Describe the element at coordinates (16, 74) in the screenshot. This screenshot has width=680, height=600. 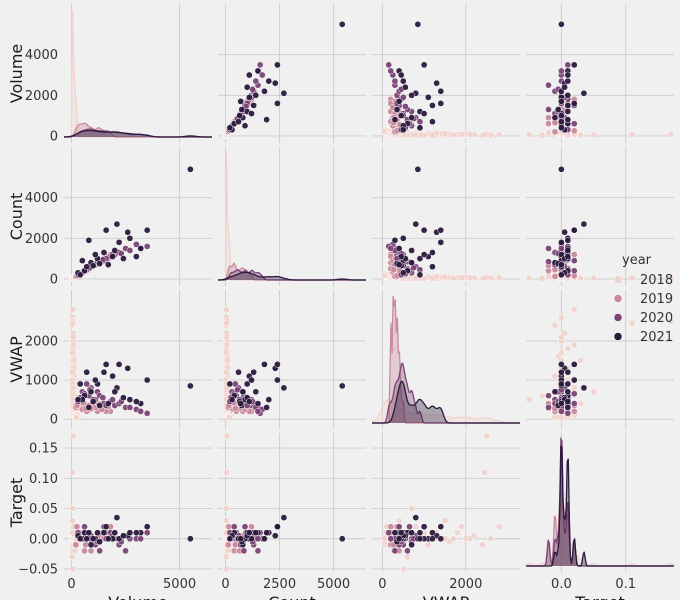
I see `y-axis-label-volume: Volume` at that location.